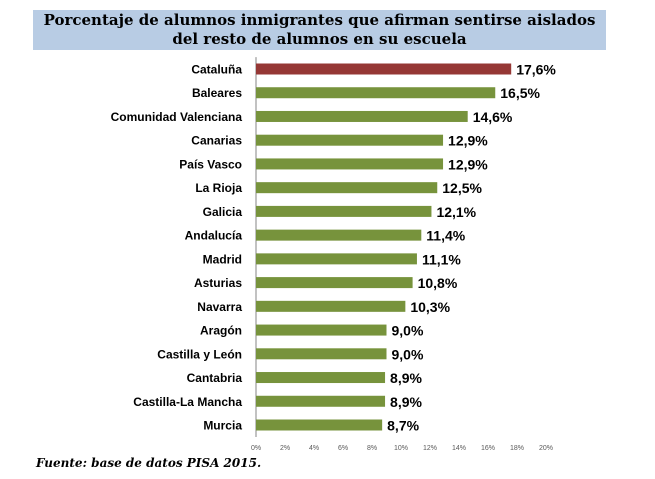  What do you see at coordinates (177, 117) in the screenshot?
I see `category-label: Comunidad Valenciana` at bounding box center [177, 117].